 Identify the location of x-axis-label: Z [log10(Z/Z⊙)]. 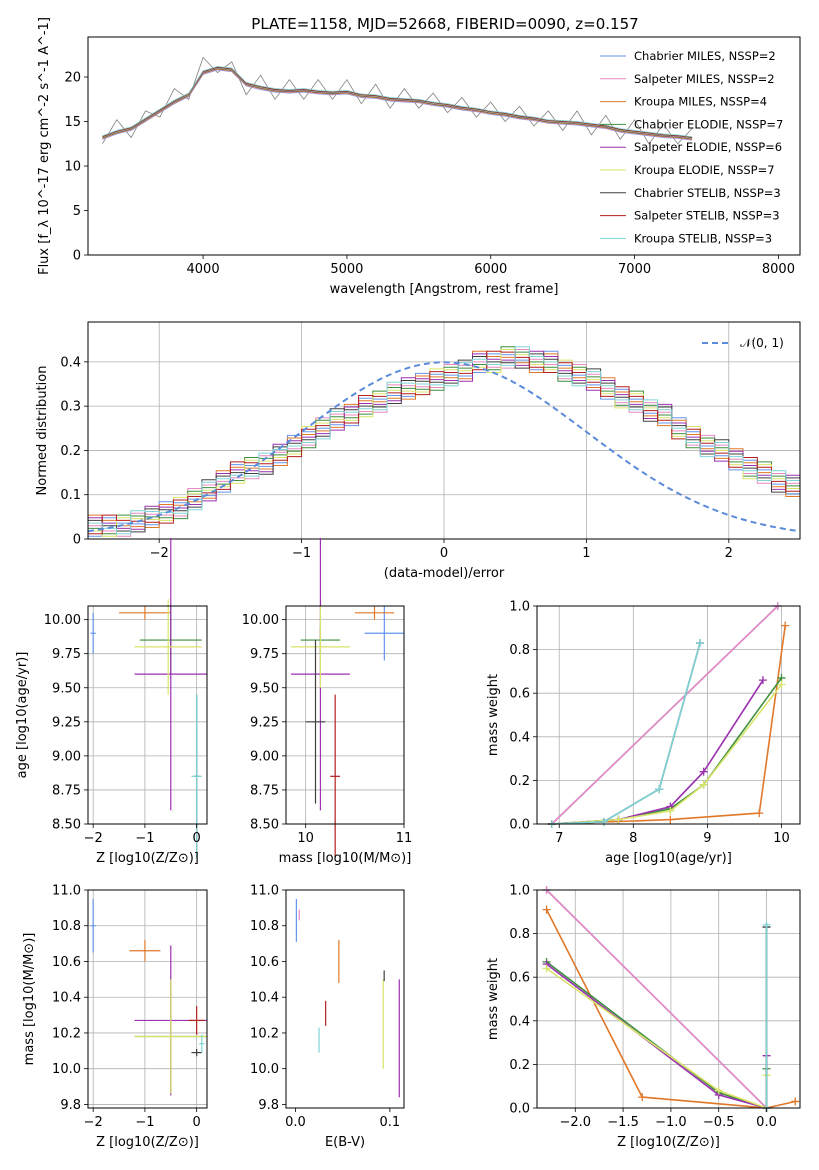
(668, 1142).